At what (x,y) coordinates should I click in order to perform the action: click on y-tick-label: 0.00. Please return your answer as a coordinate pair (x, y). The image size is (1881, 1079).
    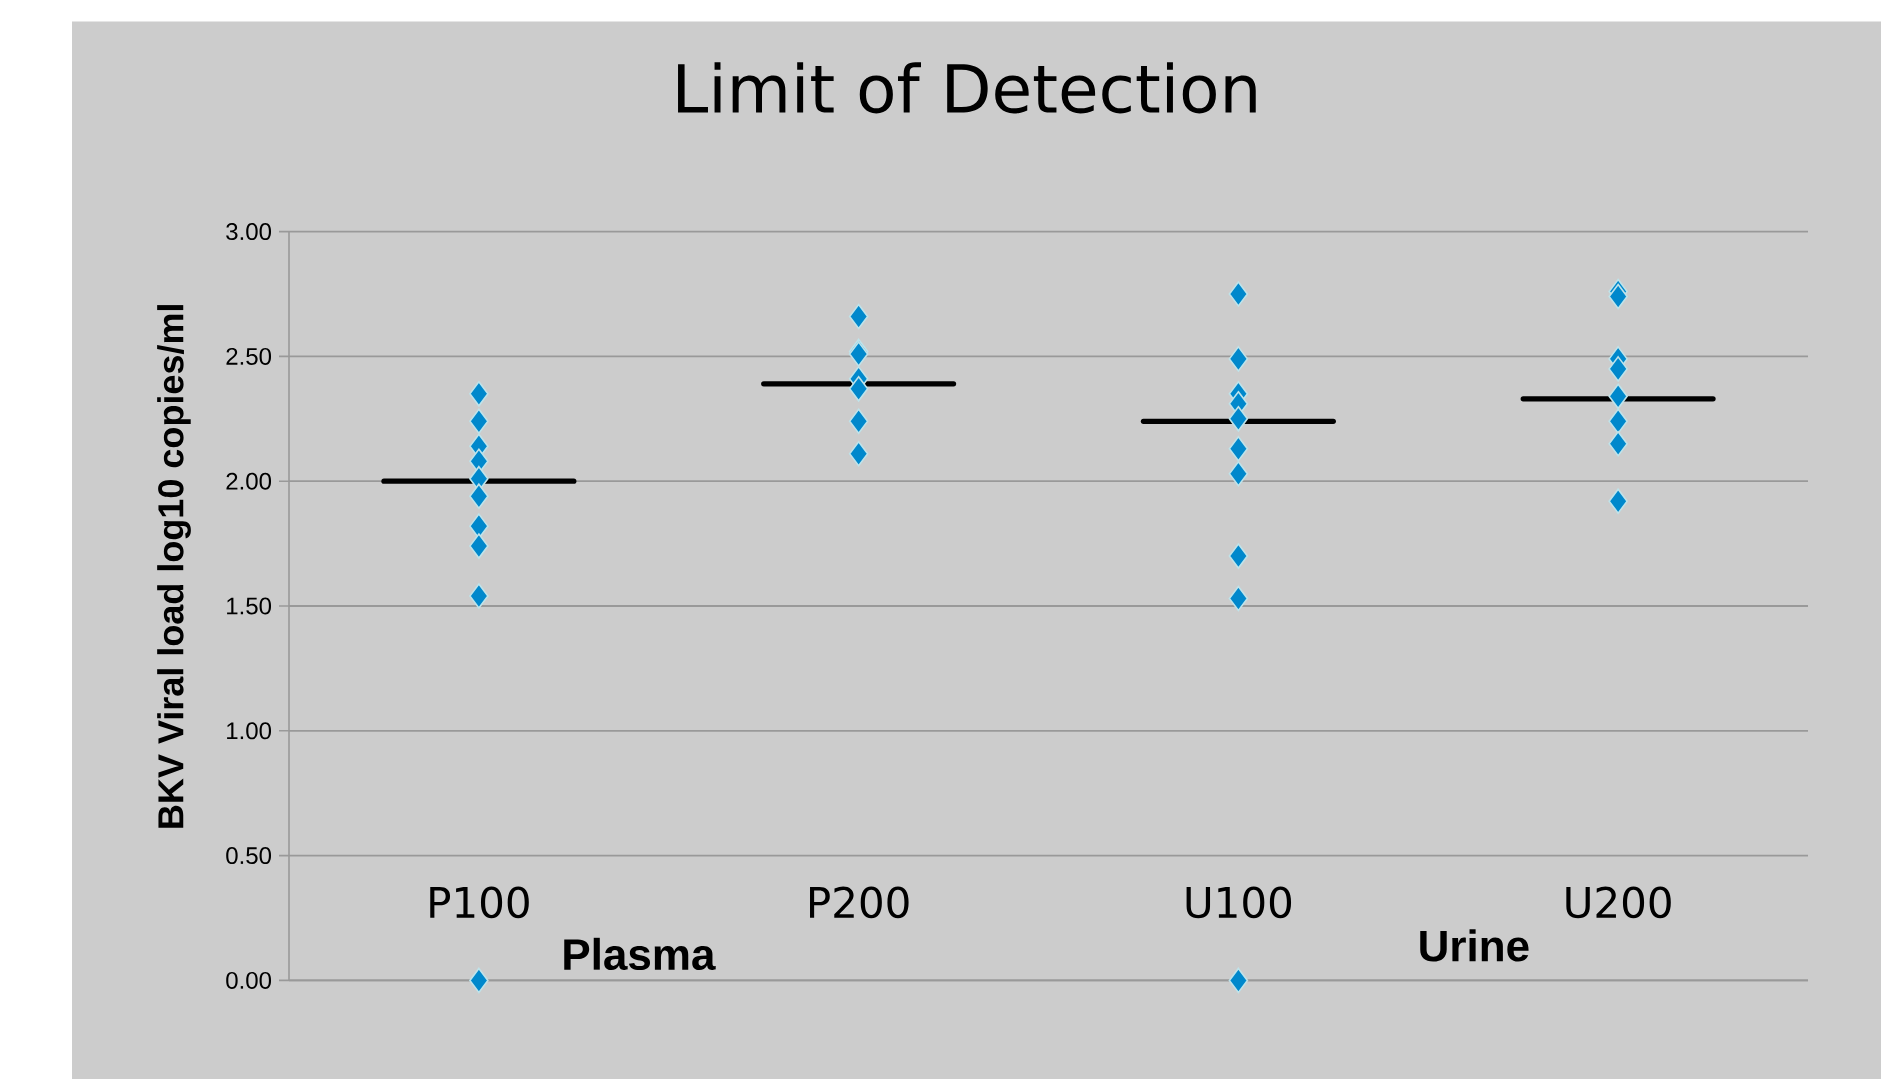
    Looking at the image, I should click on (249, 980).